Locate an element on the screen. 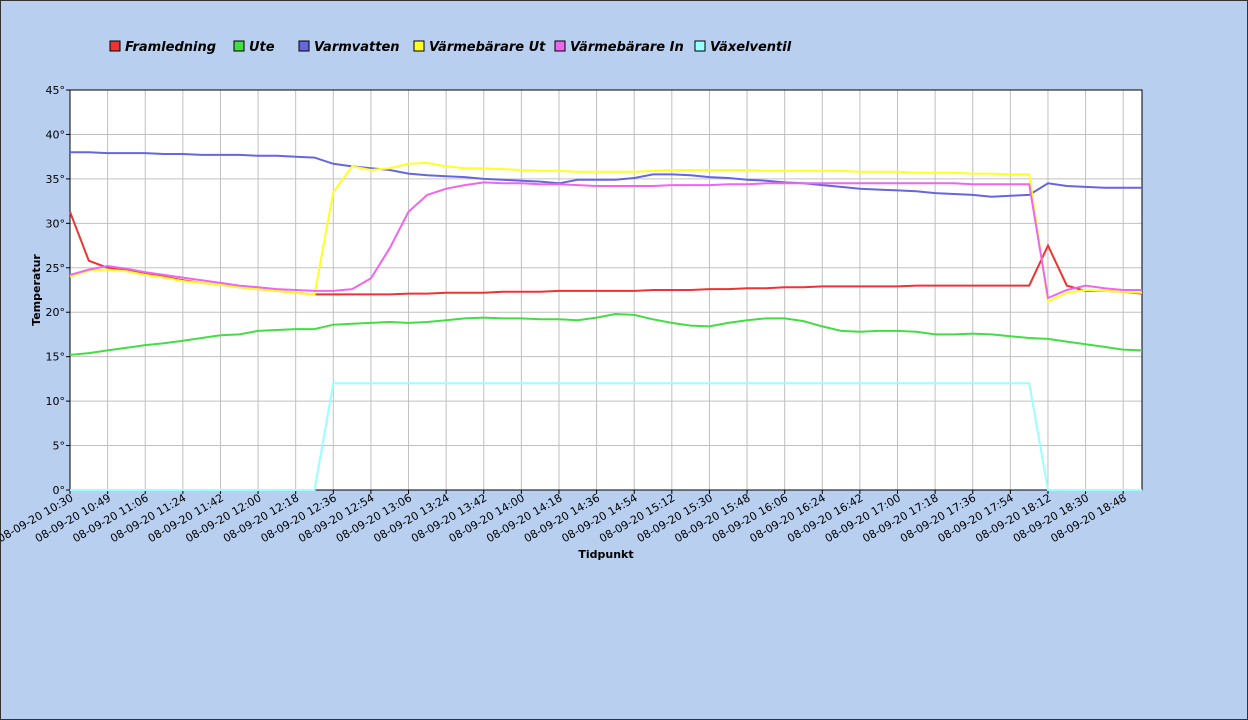 The height and width of the screenshot is (720, 1248). legend-label: Varmvatten is located at coordinates (357, 47).